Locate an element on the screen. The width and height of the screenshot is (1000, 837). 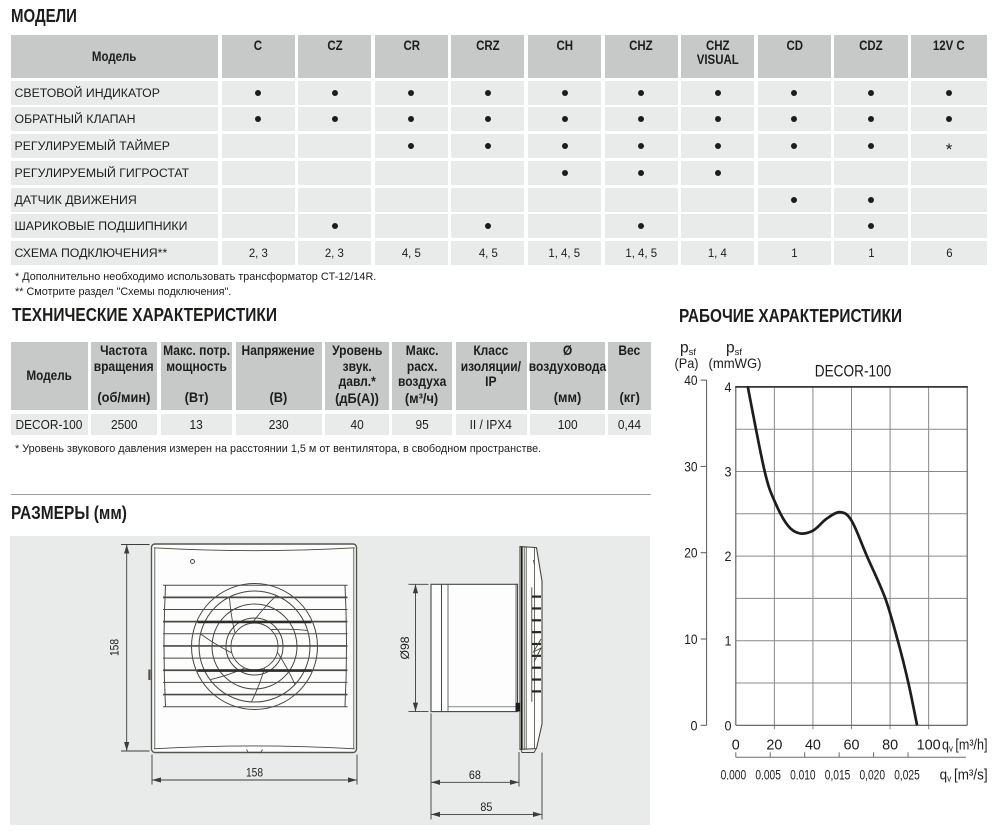
svg-text: 4 is located at coordinates (728, 387).